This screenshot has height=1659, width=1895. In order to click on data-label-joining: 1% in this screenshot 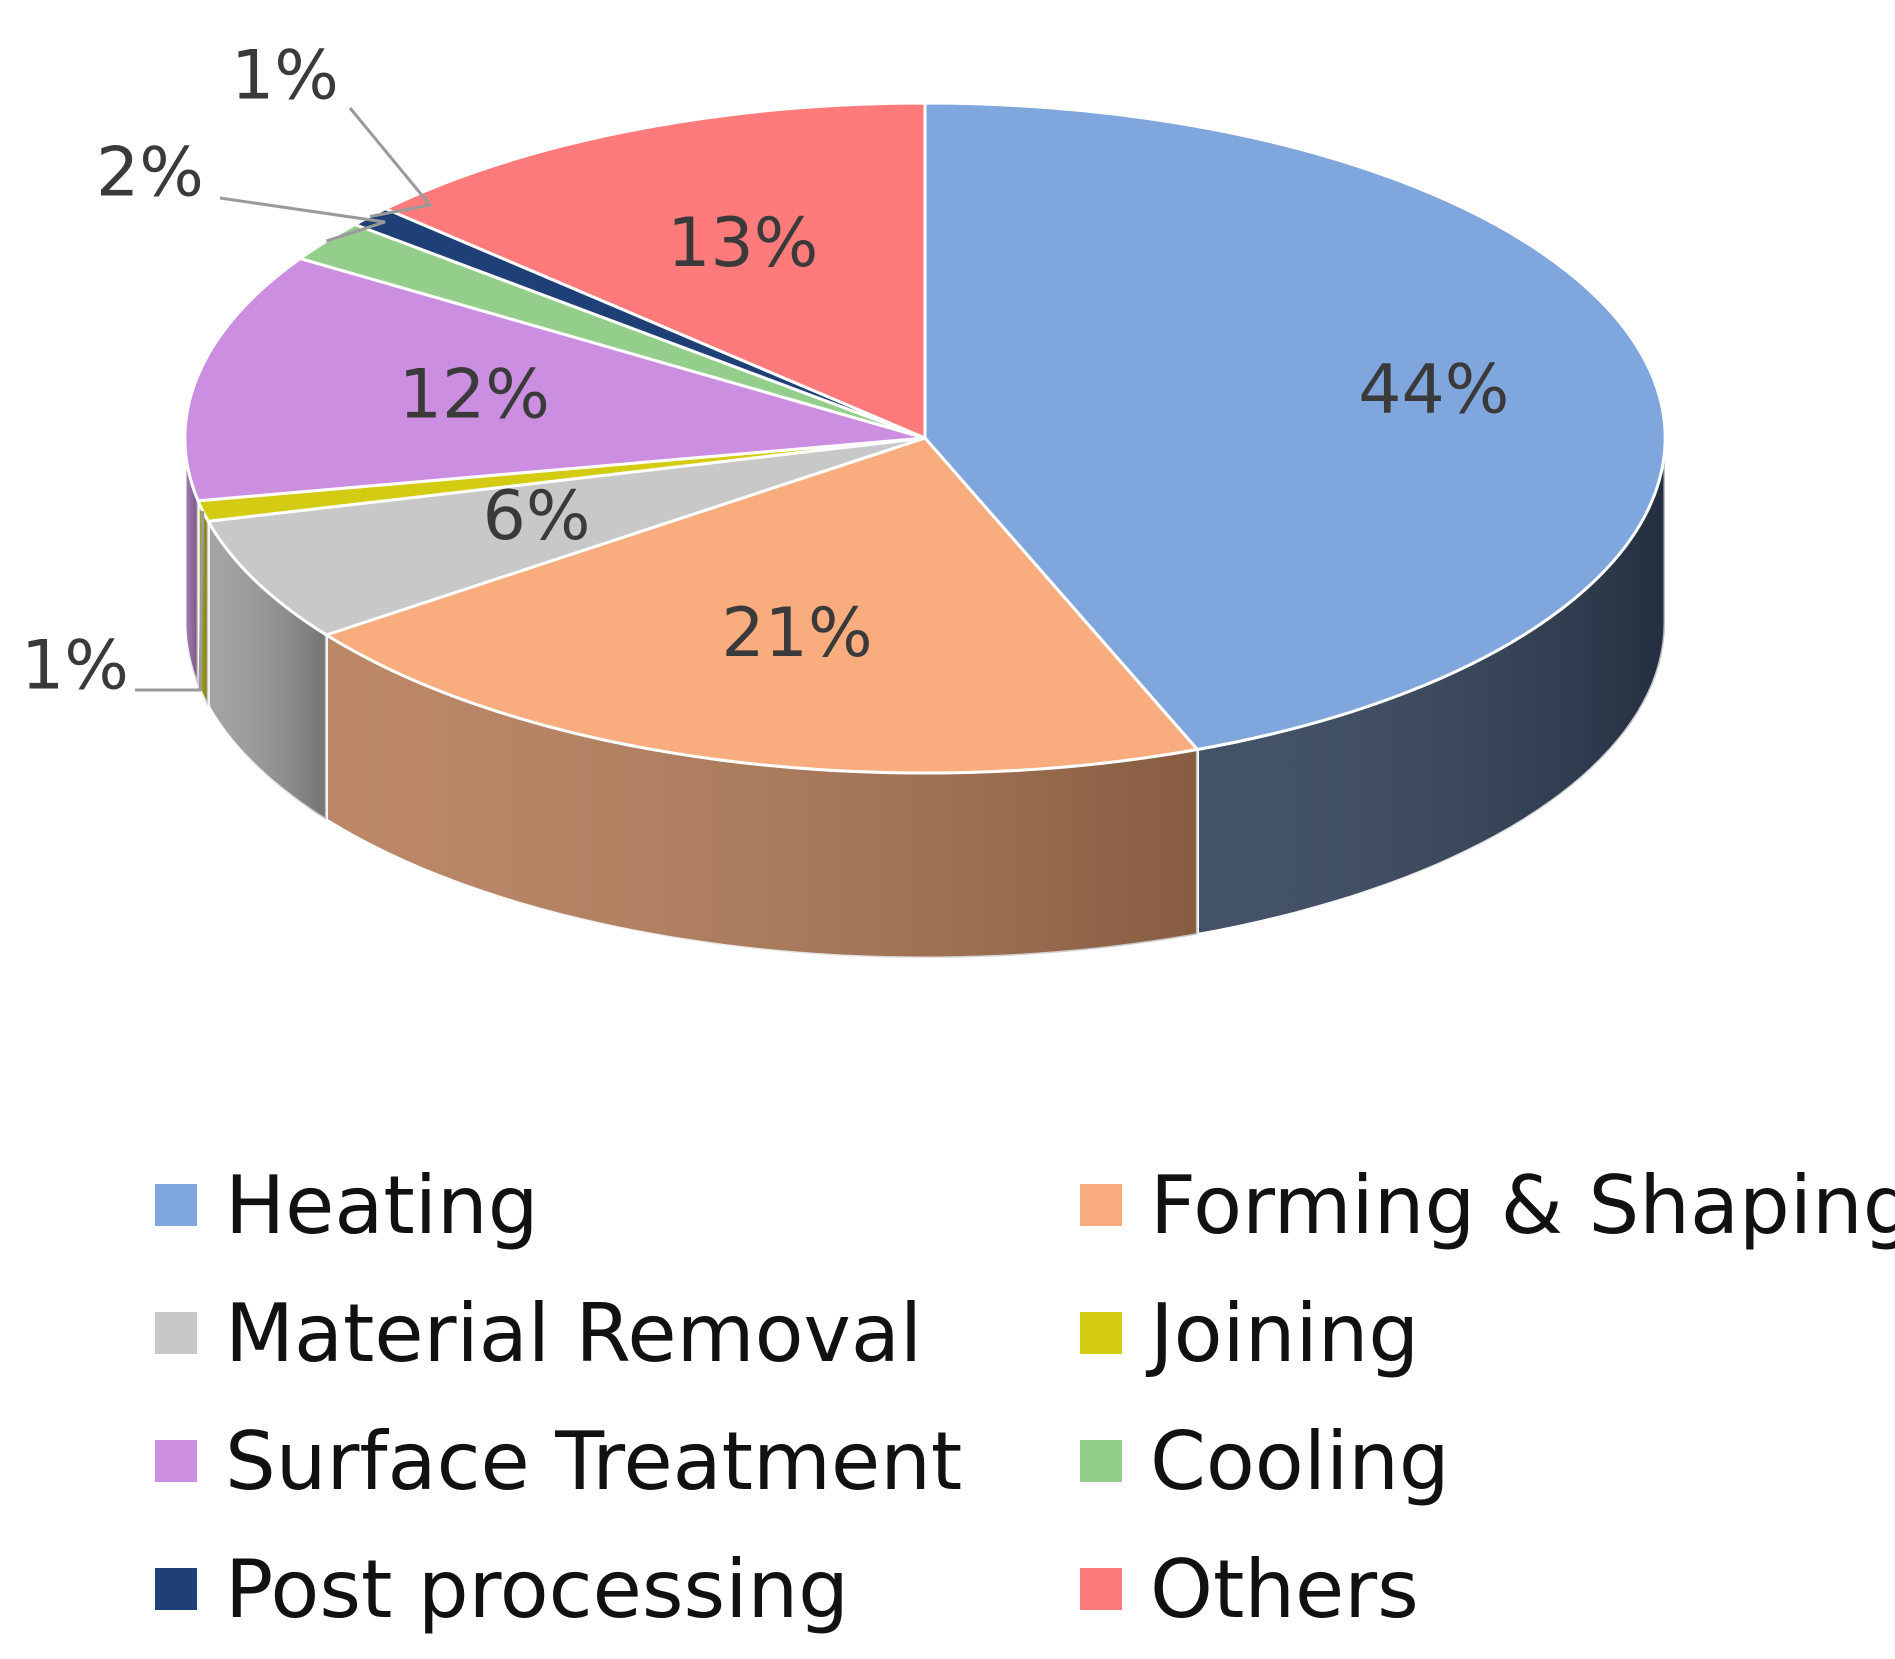, I will do `click(75, 666)`.